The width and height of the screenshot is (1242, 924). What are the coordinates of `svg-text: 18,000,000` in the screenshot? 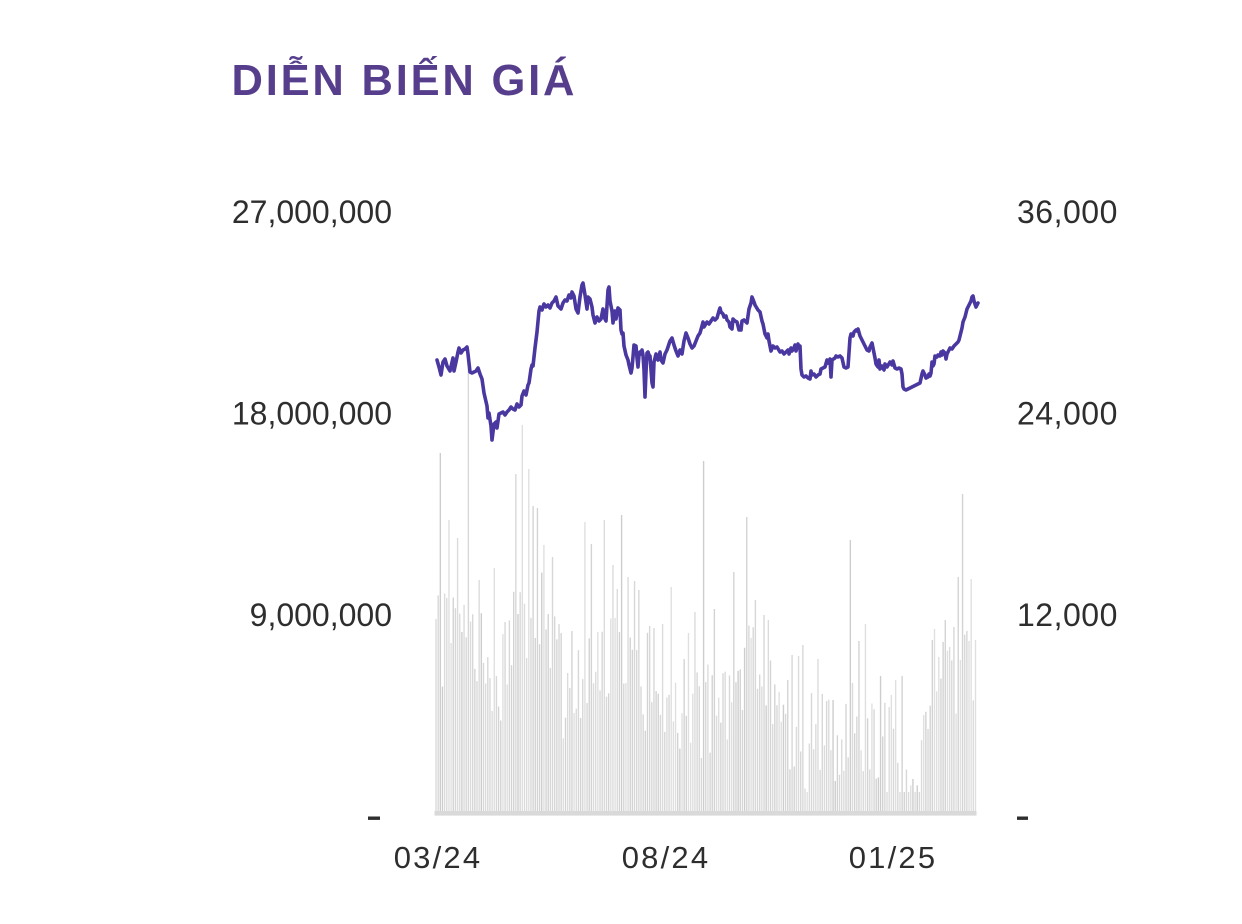 It's located at (312, 414).